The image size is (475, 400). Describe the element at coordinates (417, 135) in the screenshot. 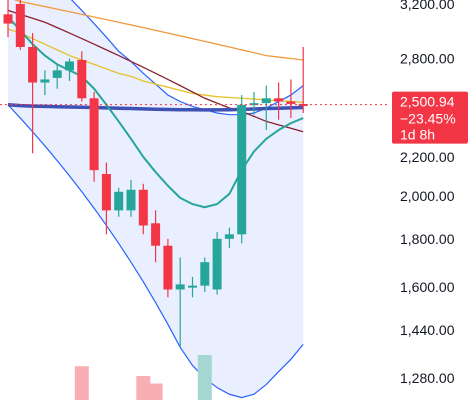

I see `candle-countdown: 1d 8h` at that location.